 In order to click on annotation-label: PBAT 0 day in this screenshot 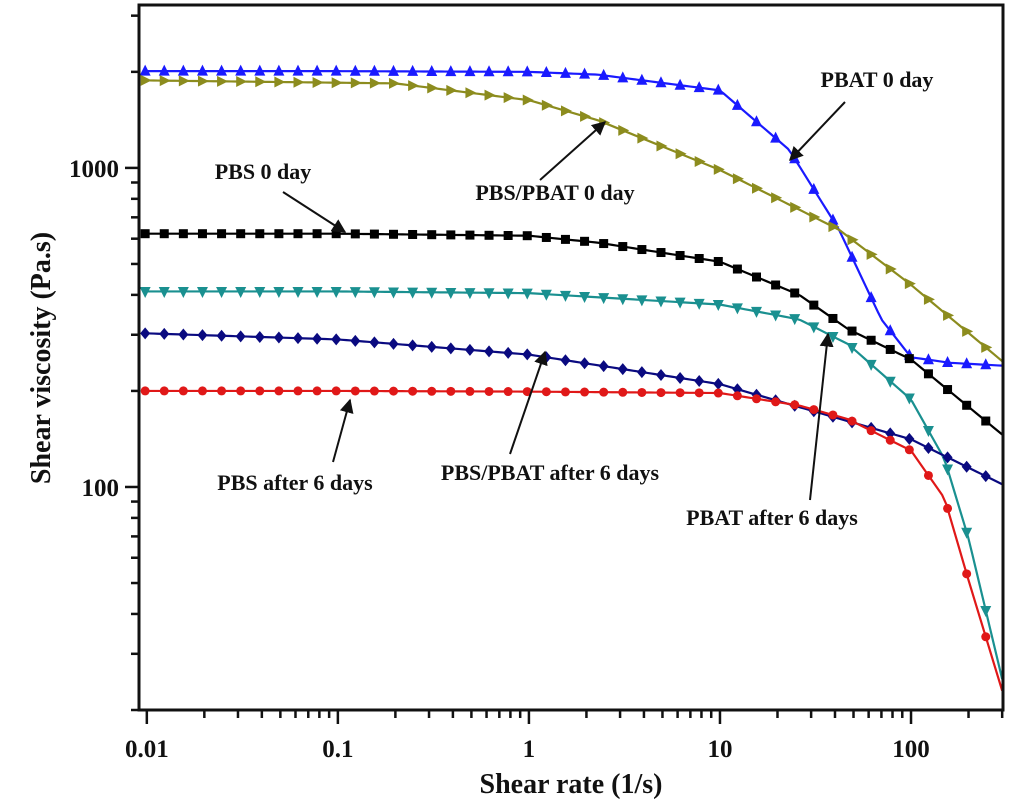, I will do `click(877, 79)`.